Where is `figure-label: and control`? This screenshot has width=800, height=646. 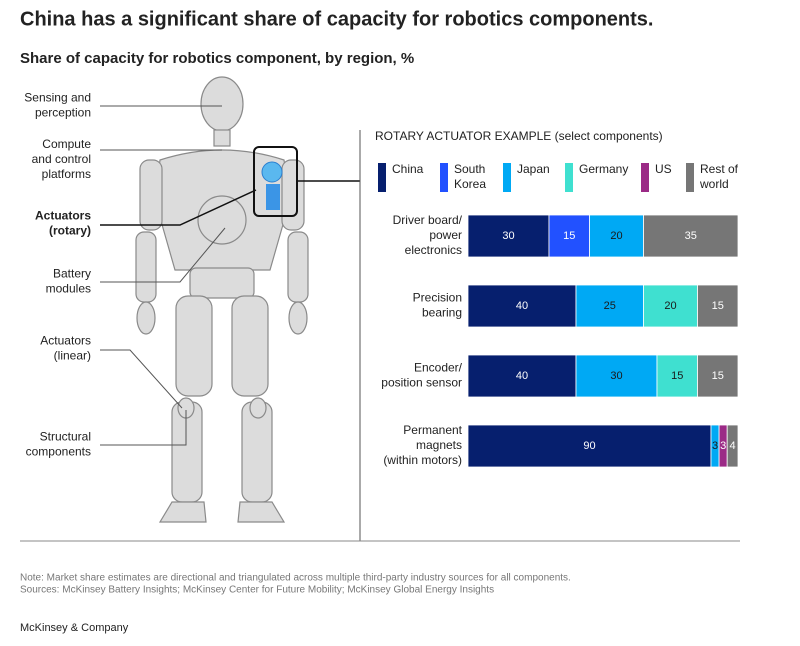 figure-label: and control is located at coordinates (61, 159).